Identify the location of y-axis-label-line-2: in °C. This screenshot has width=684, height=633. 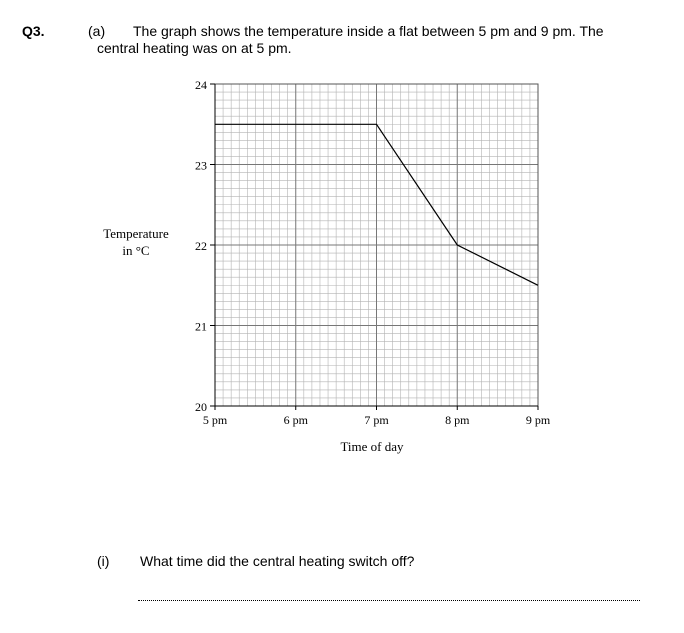
(136, 250).